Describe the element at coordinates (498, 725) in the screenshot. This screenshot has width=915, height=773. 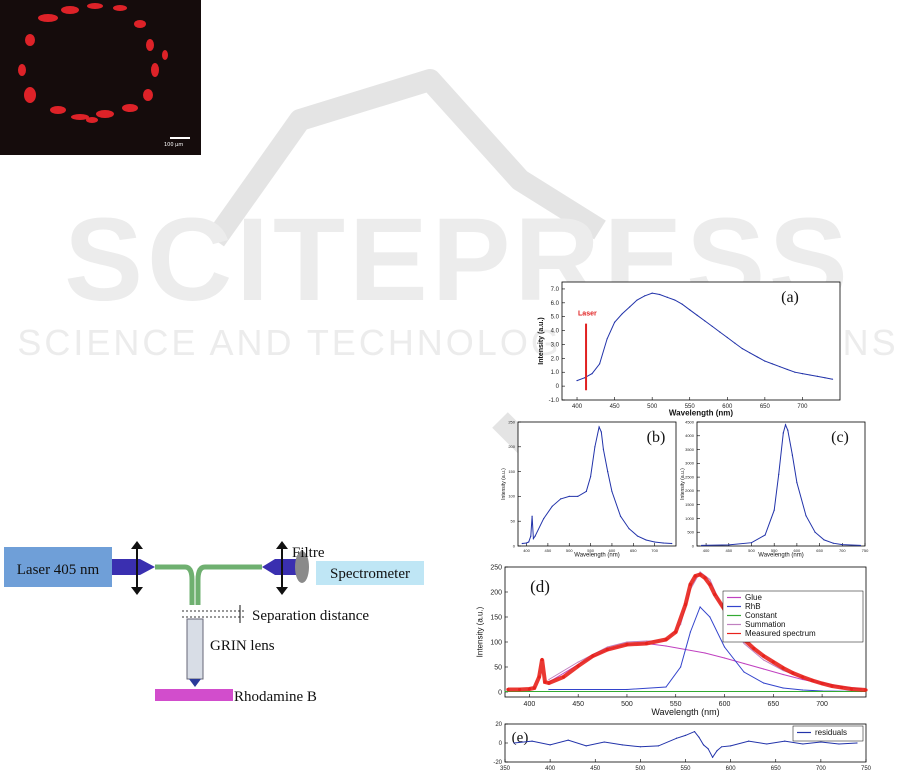
I see `y-tick-label: 20` at that location.